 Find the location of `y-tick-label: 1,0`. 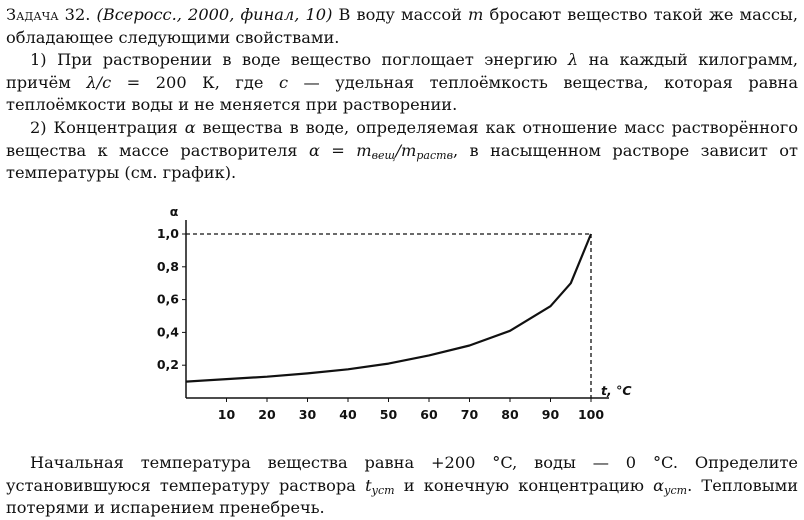

y-tick-label: 1,0 is located at coordinates (168, 233).